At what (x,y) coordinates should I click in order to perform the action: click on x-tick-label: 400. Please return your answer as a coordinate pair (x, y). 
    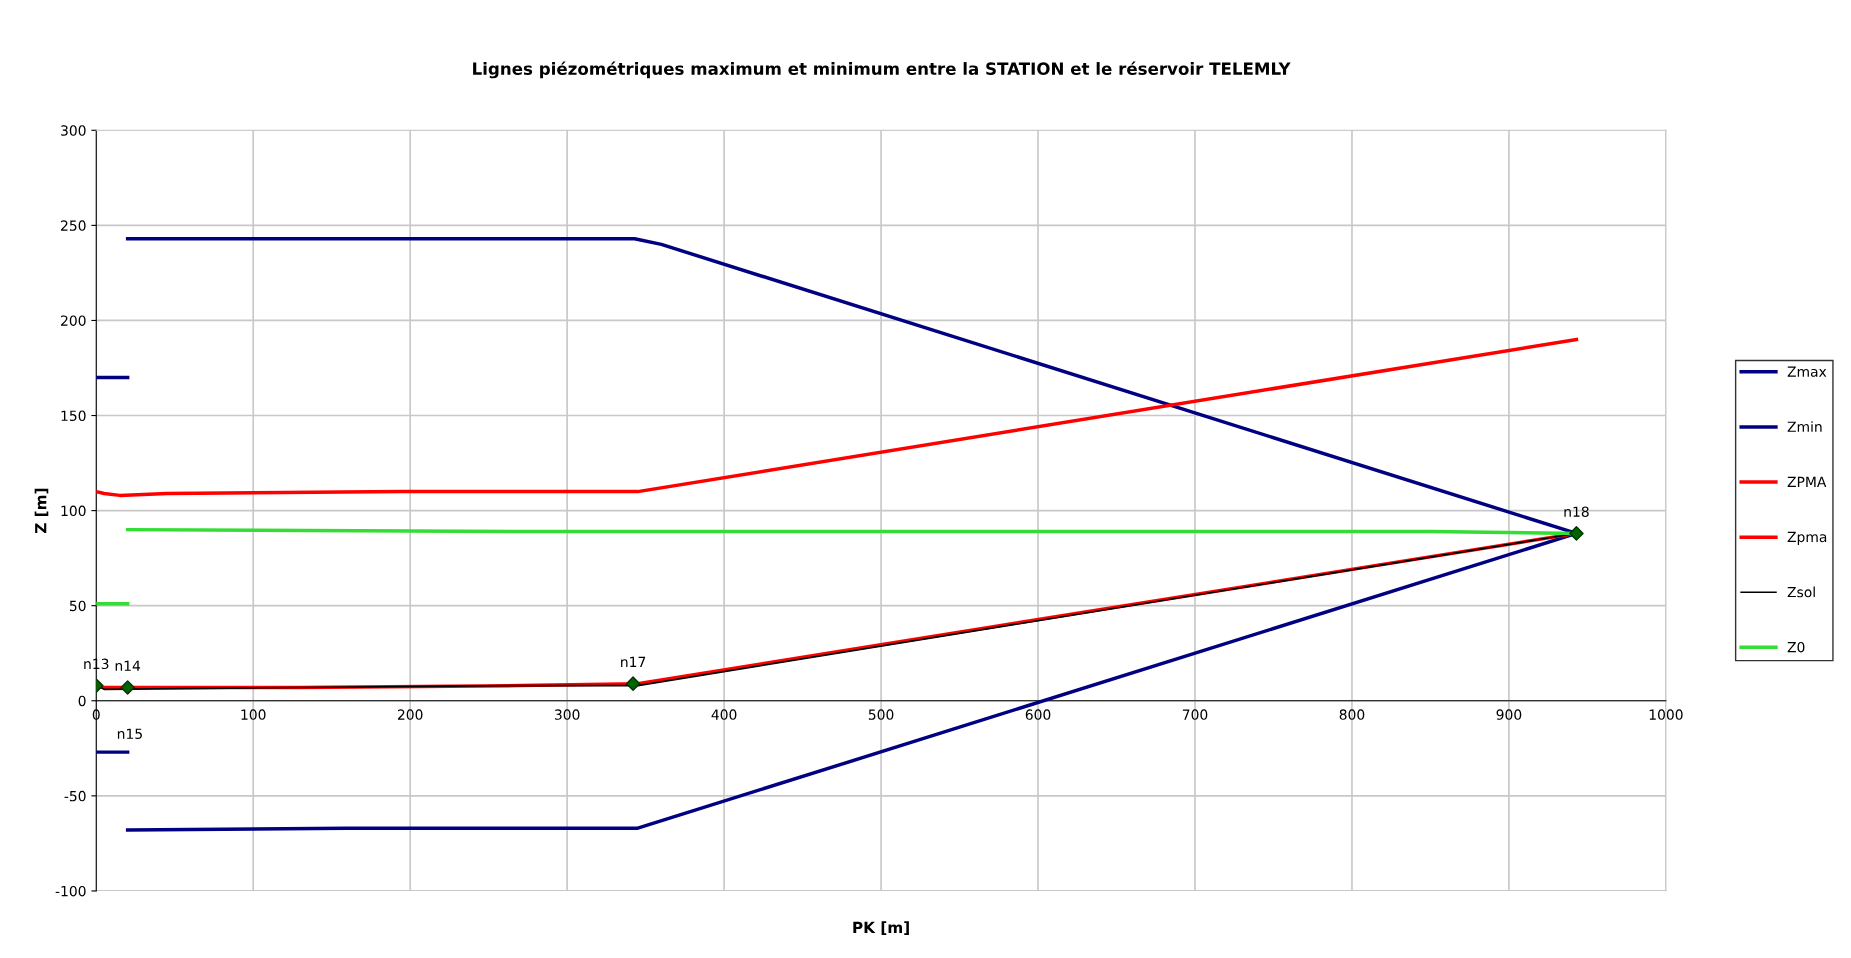
    Looking at the image, I should click on (724, 714).